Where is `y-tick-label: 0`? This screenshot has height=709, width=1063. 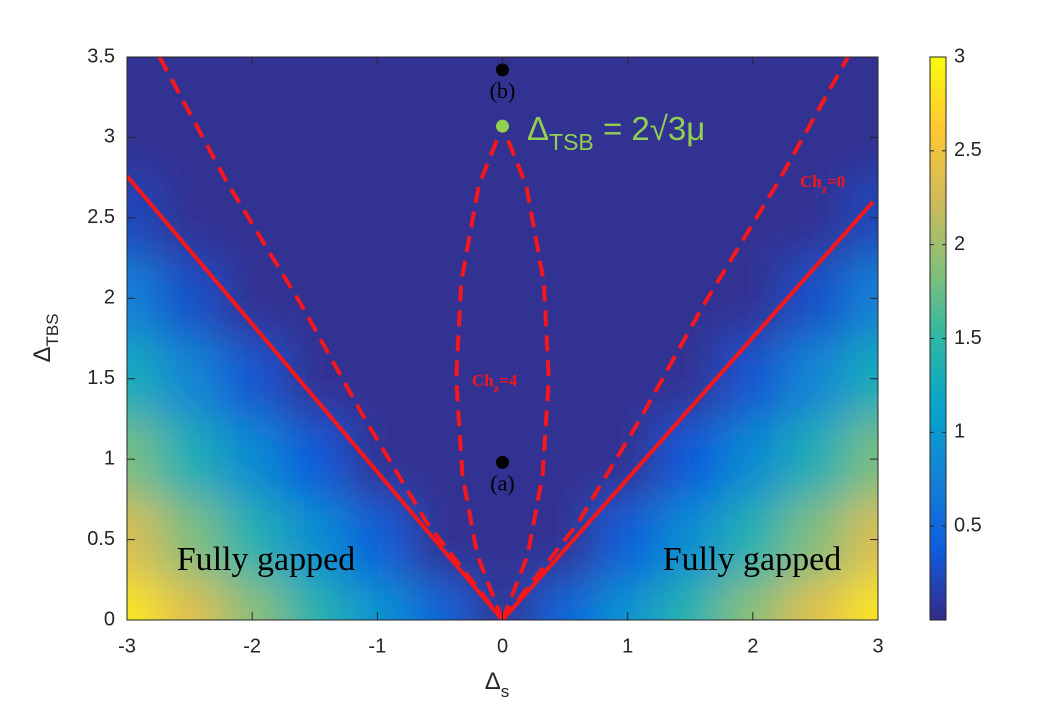 y-tick-label: 0 is located at coordinates (109, 619).